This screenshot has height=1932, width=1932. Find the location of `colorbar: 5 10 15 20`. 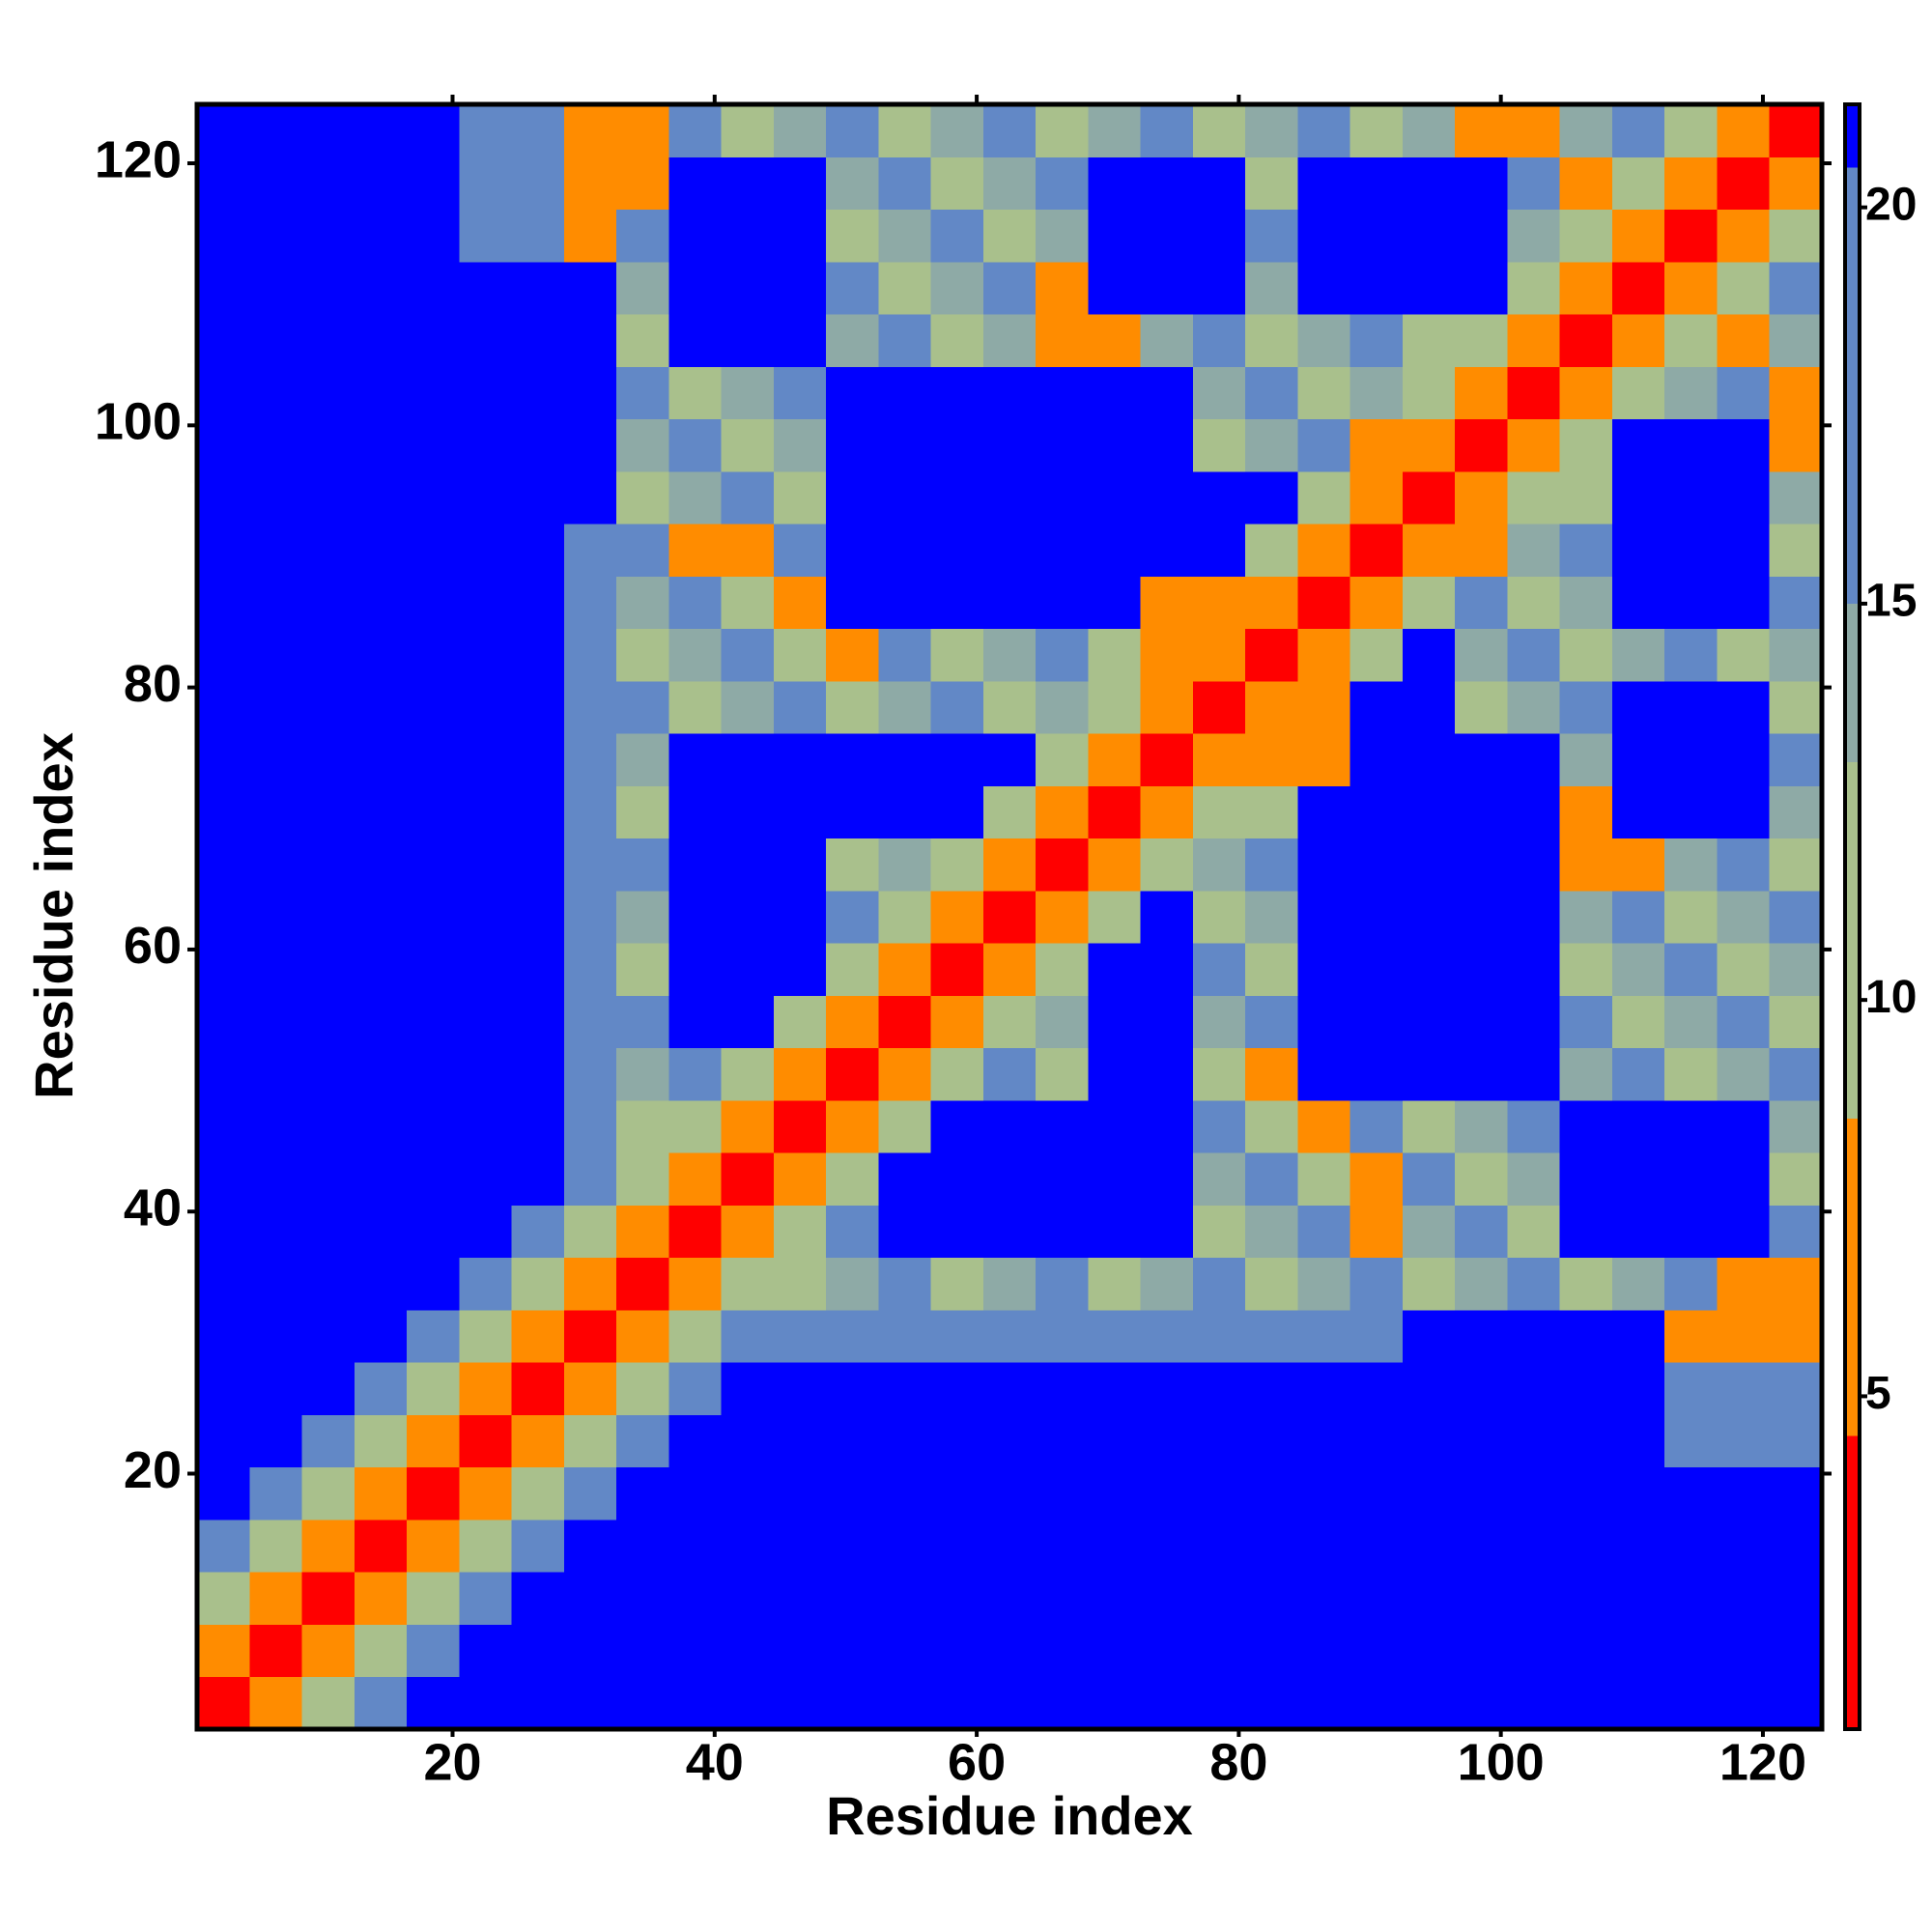

colorbar: 5 10 15 20 is located at coordinates (1881, 916).